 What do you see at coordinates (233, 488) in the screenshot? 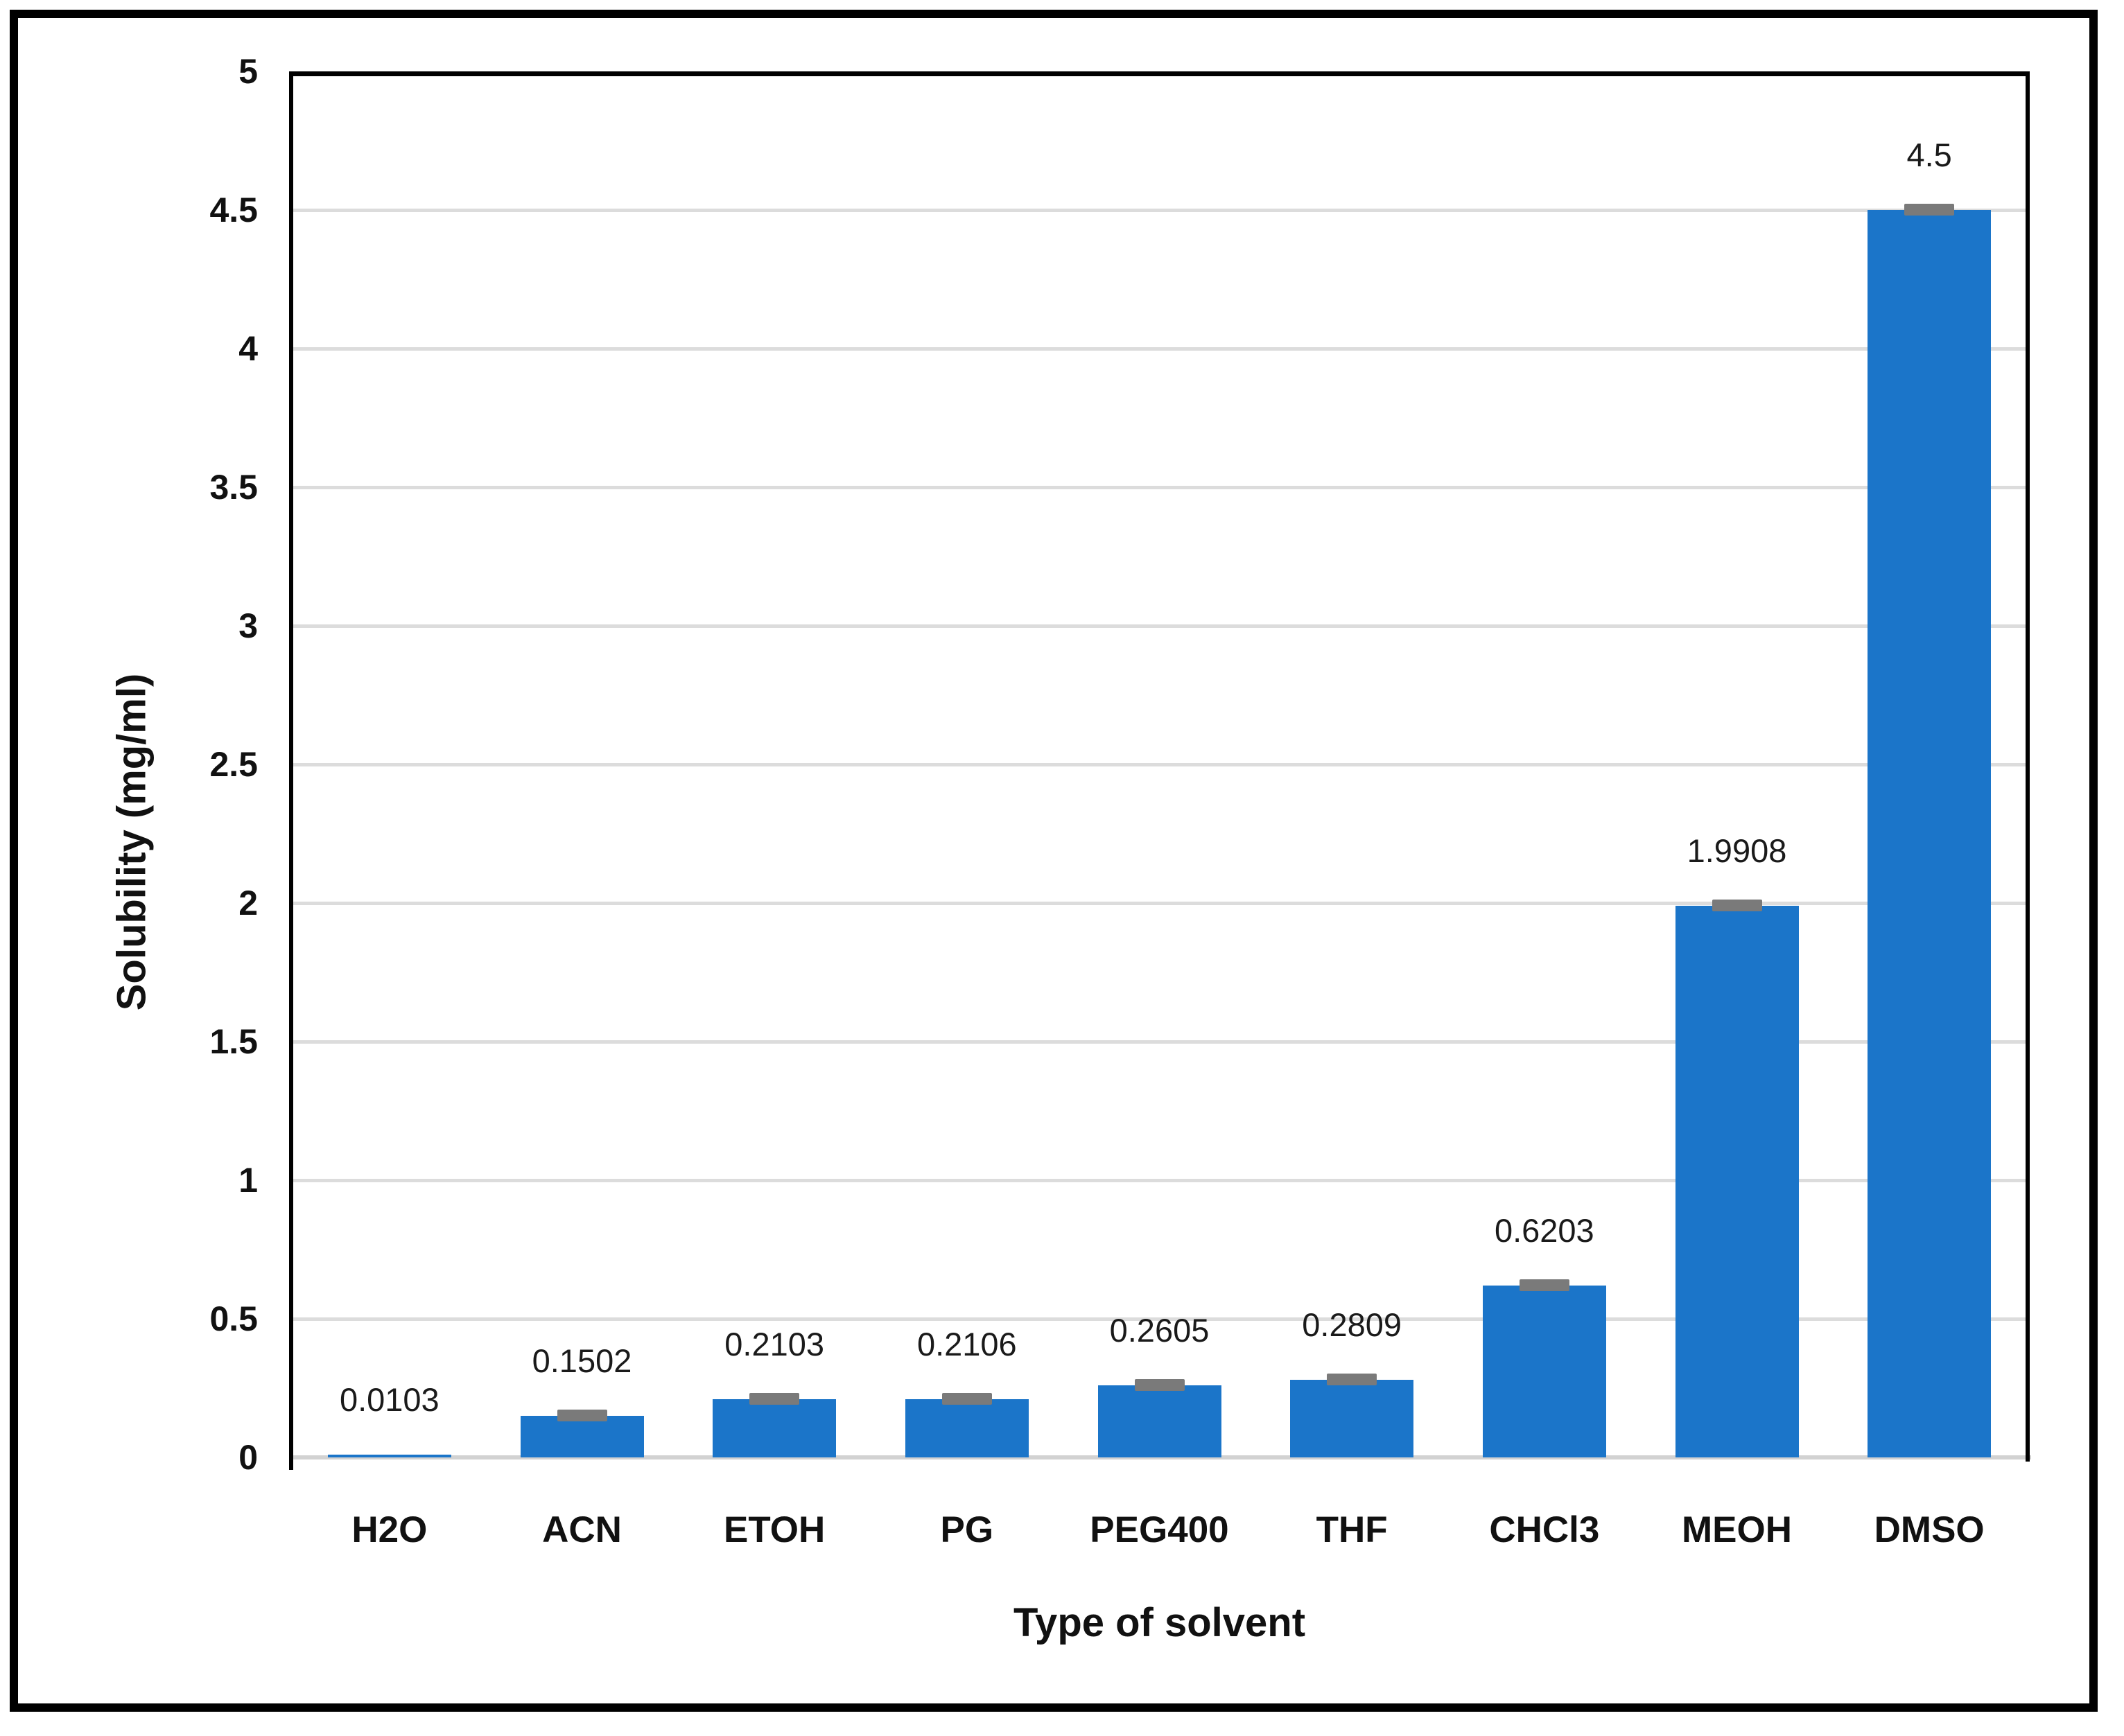
I see `y-tick-label: 3.5` at bounding box center [233, 488].